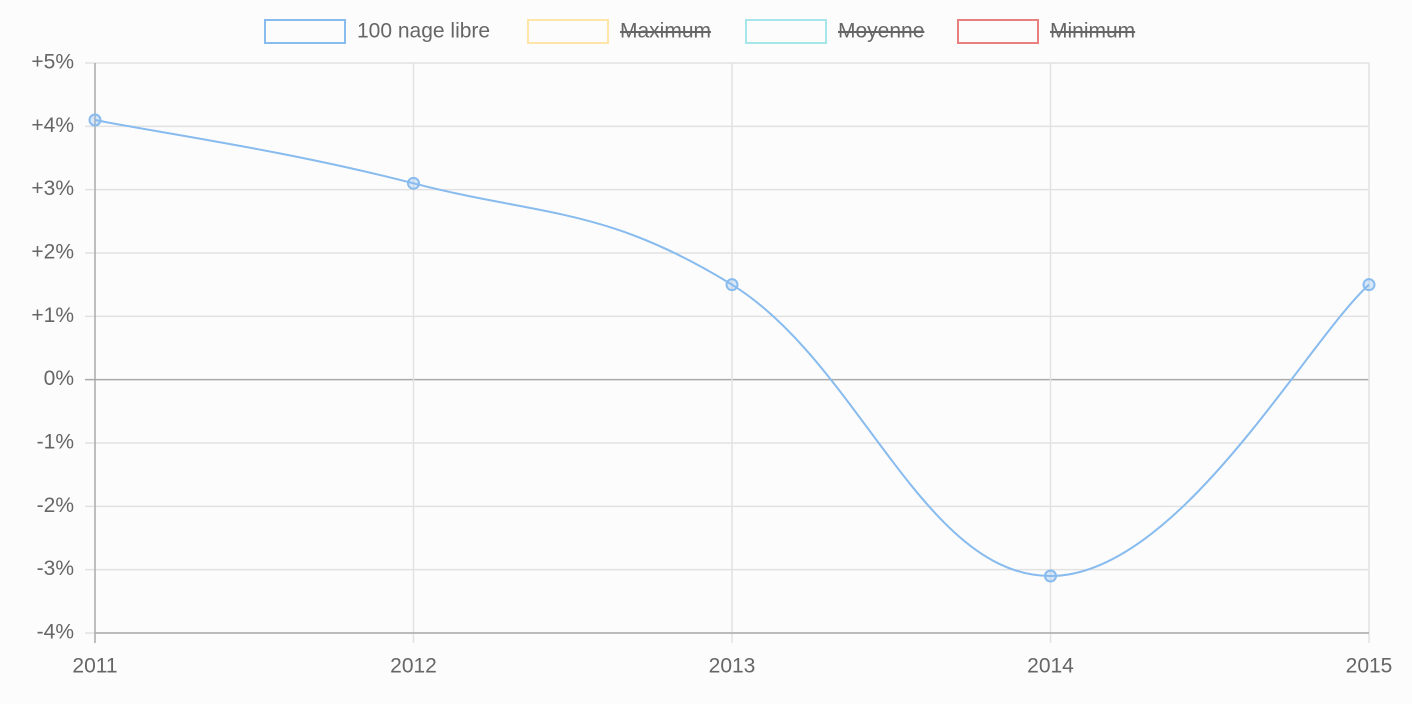 The image size is (1412, 704). What do you see at coordinates (52, 252) in the screenshot?
I see `y-tick-label: +2%` at bounding box center [52, 252].